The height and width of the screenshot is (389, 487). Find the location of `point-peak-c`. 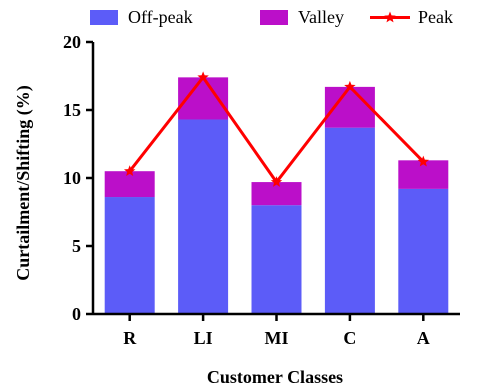

point-peak-c is located at coordinates (350, 86).